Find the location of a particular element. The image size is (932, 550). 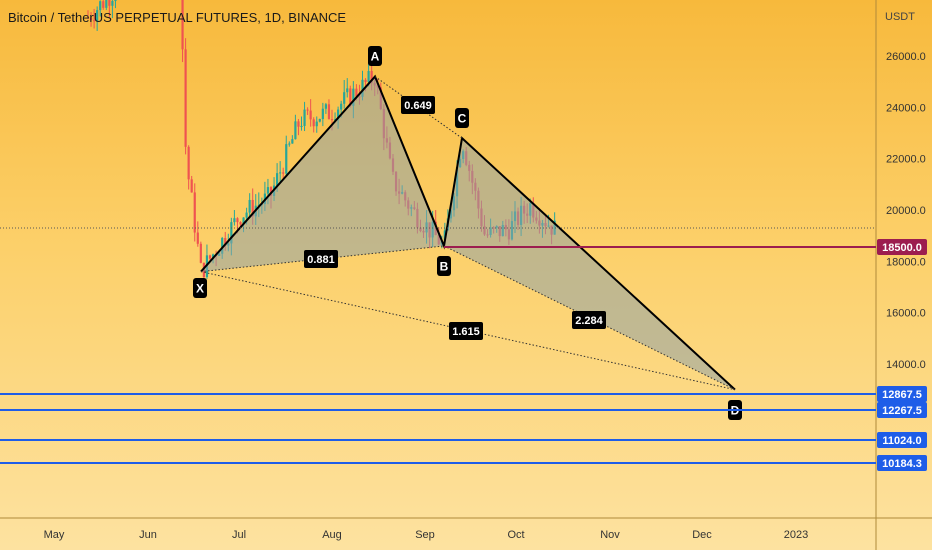

ratio-label: 0.649 is located at coordinates (418, 105).